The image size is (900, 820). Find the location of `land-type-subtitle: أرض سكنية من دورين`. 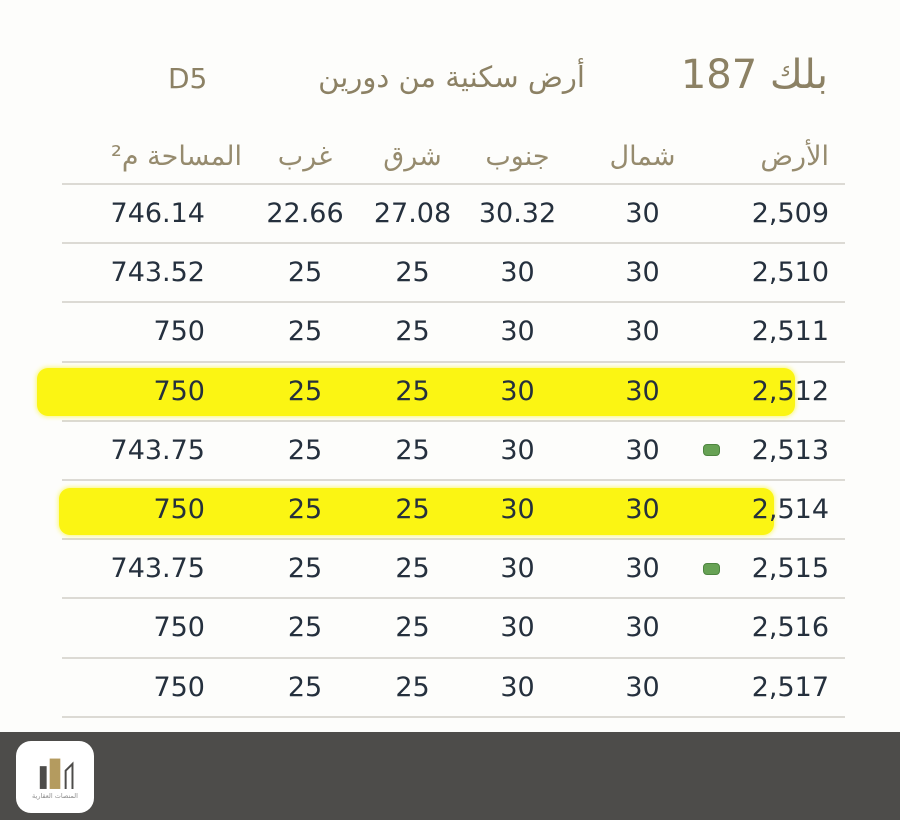

land-type-subtitle: أرض سكنية من دورين is located at coordinates (451, 77).